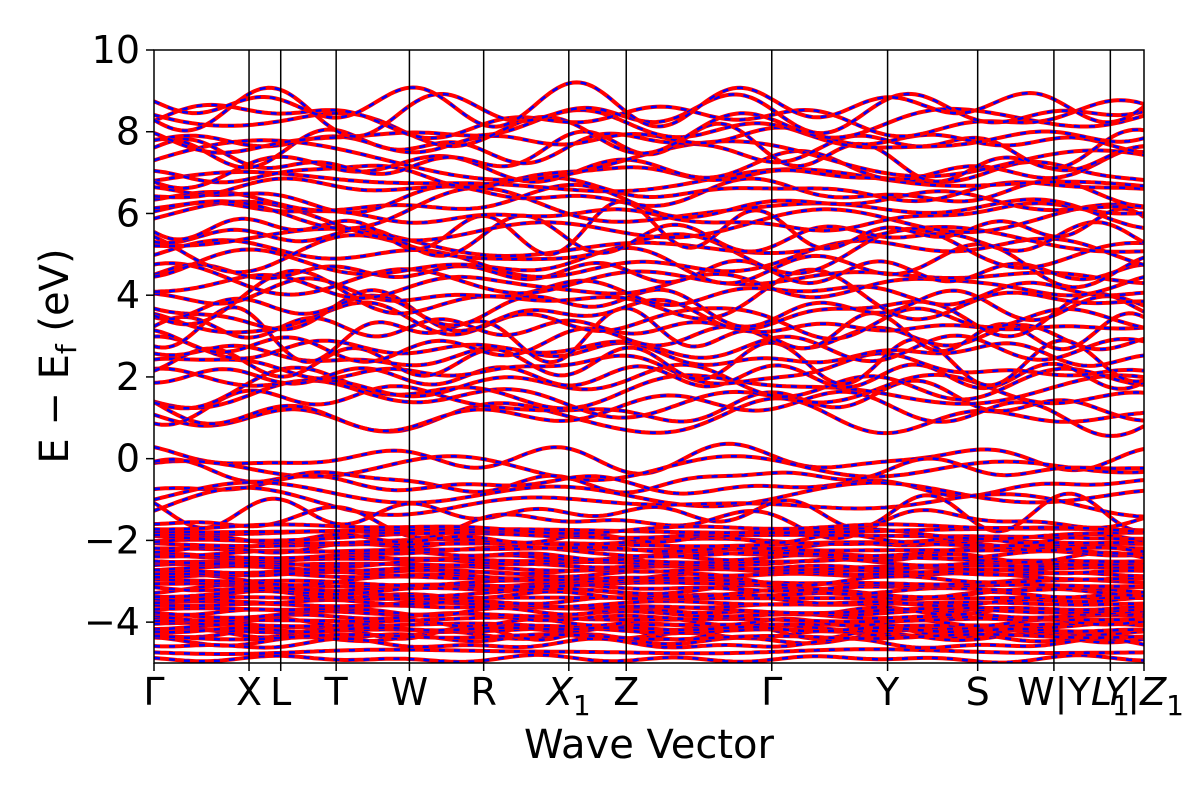 This screenshot has height=800, width=1200. I want to click on x-tick-label-2: L, so click(280, 692).